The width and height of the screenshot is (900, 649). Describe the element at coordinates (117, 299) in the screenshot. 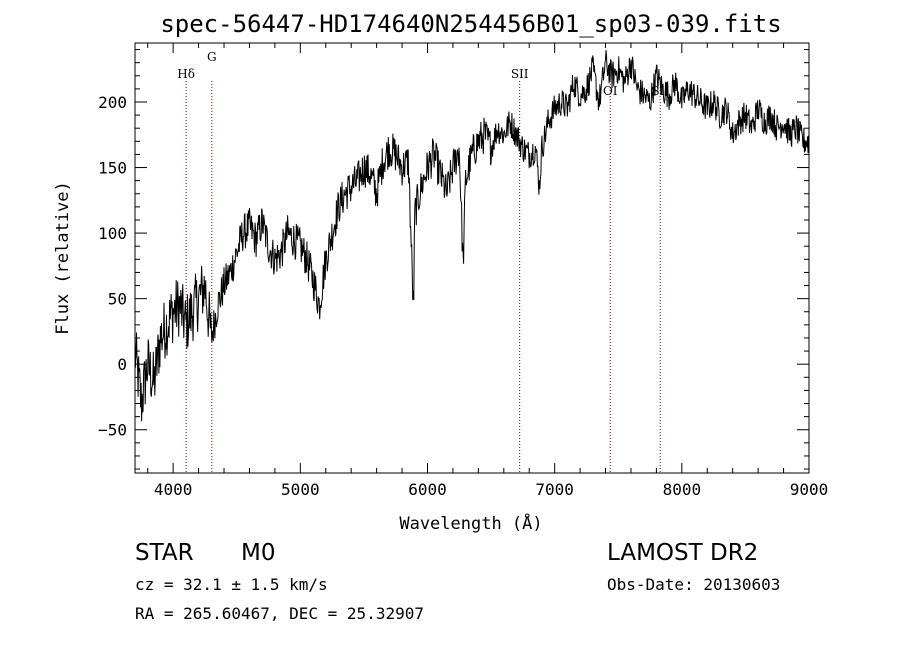

I see `y-tick-label: 50` at that location.